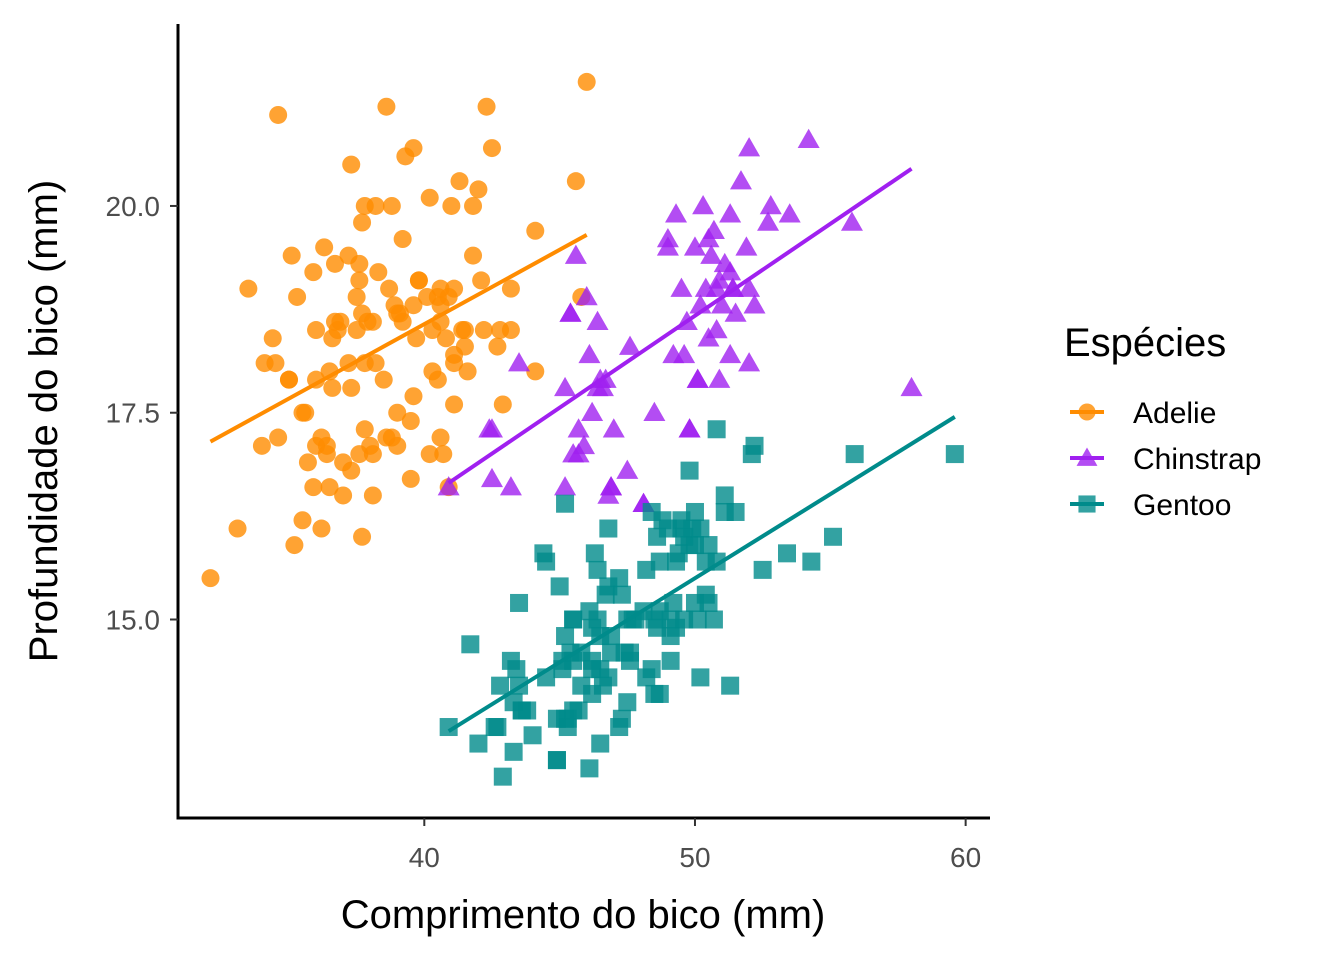  I want to click on chinstrap-fit-line, so click(680, 326).